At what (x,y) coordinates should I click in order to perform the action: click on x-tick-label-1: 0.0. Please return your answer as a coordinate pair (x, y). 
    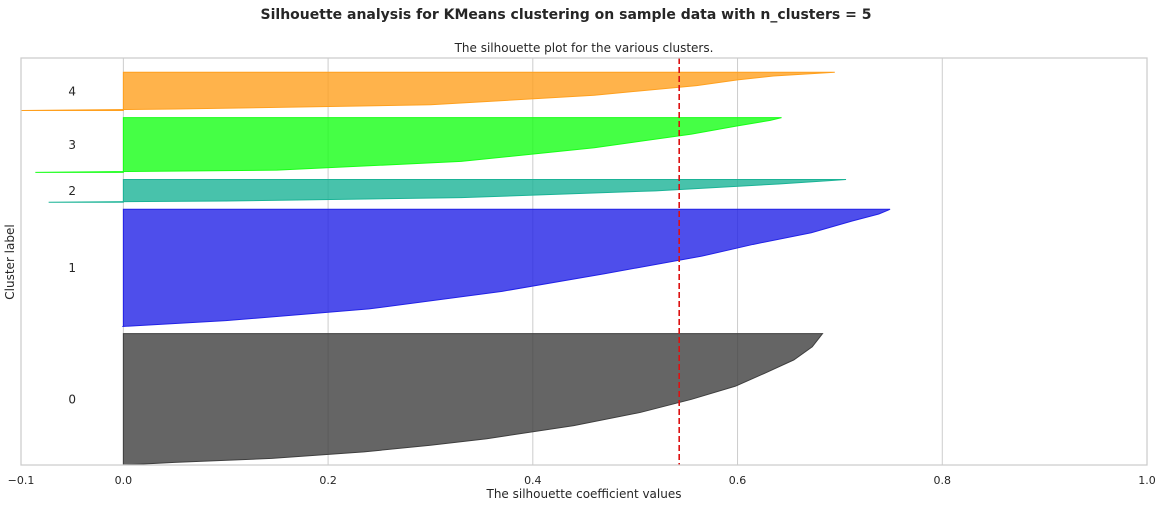
    Looking at the image, I should click on (124, 480).